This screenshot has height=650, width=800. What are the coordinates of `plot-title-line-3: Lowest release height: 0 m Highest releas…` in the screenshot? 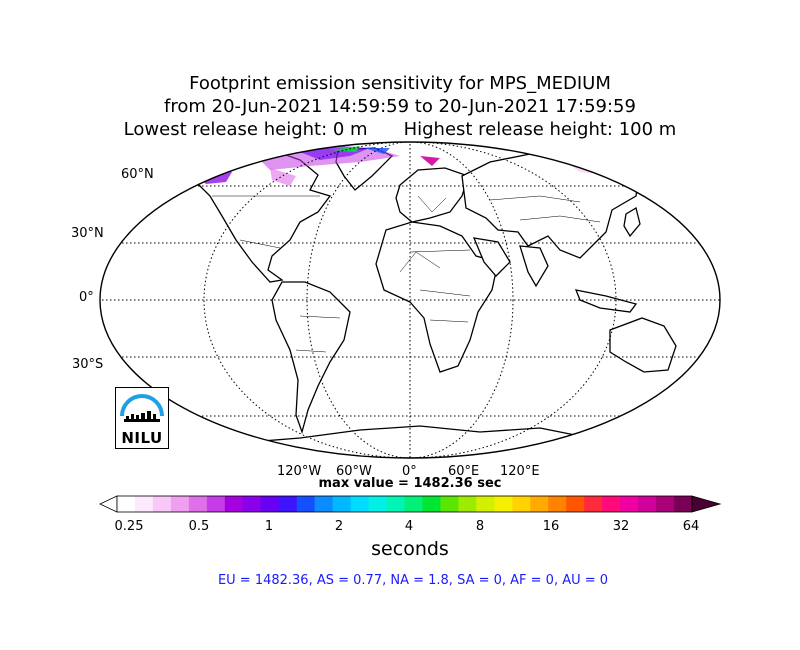 It's located at (400, 130).